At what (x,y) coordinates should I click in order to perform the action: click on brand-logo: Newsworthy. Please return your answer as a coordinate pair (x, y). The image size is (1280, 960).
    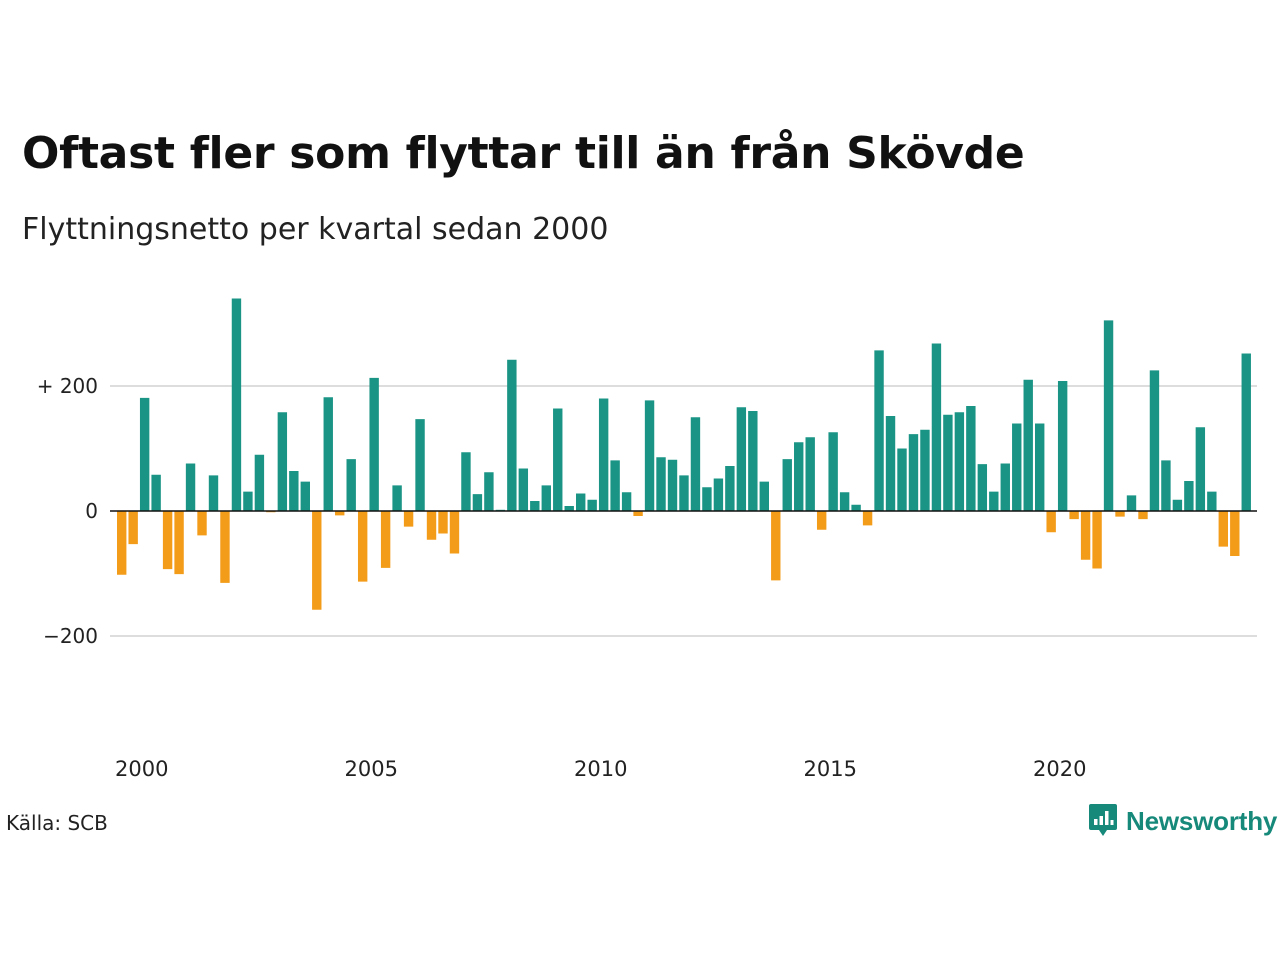
    Looking at the image, I should click on (1182, 821).